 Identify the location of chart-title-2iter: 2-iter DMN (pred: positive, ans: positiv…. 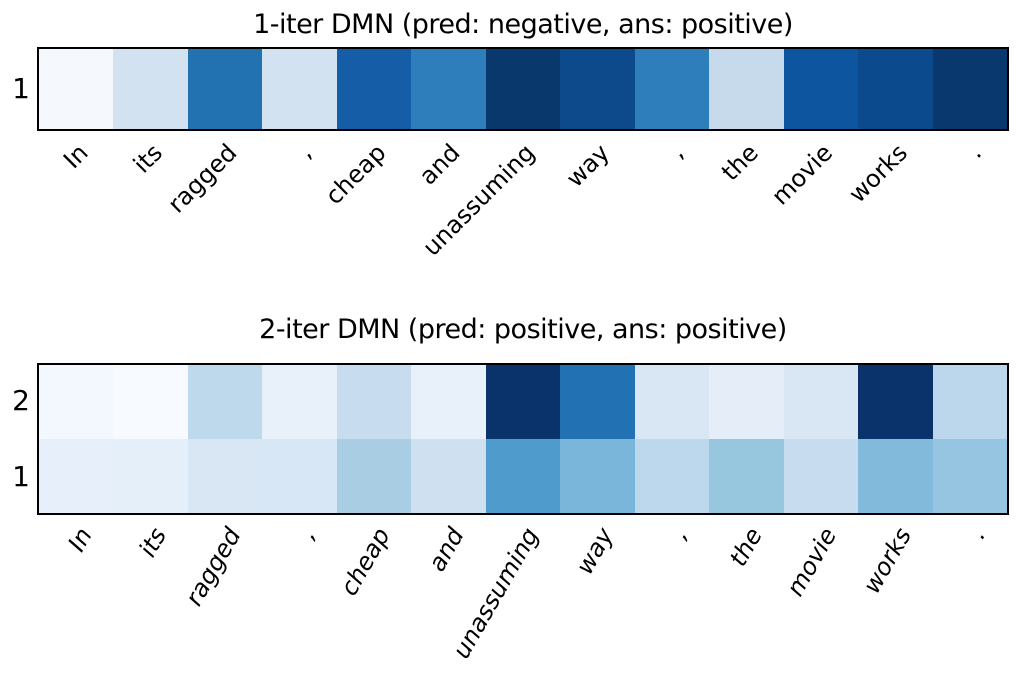
(523, 329).